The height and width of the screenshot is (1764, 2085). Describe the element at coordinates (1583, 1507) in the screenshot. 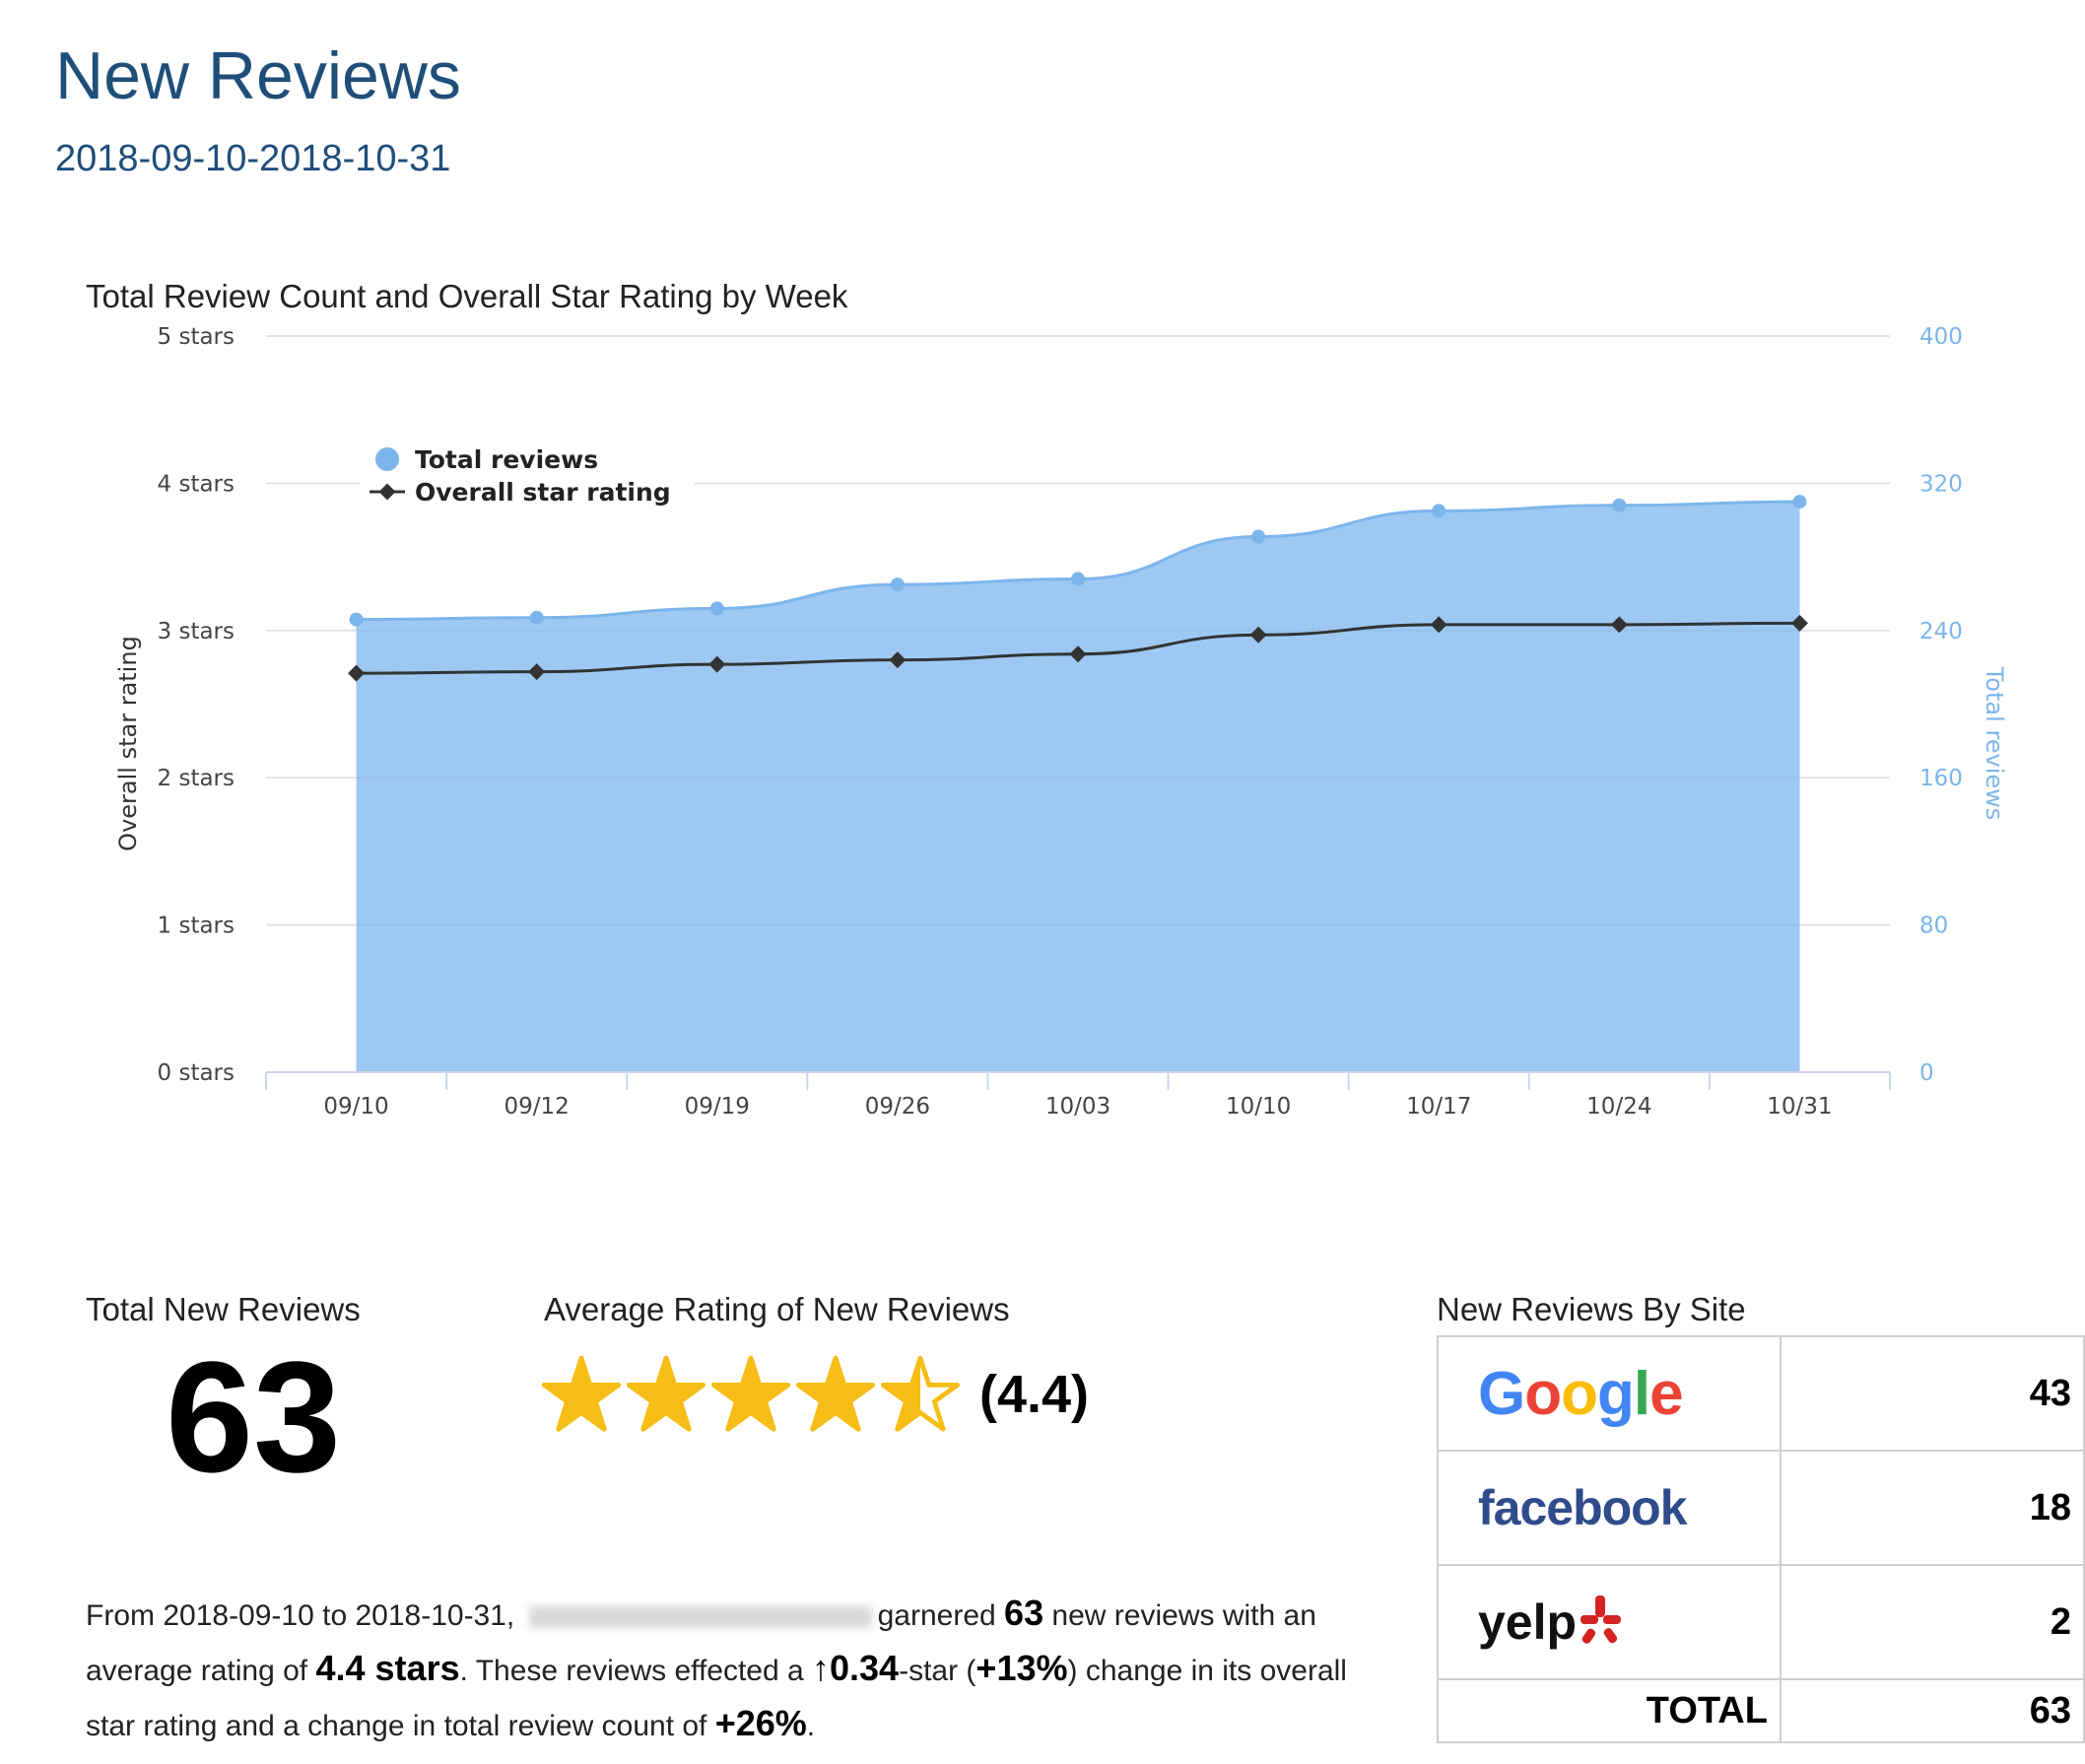

I see `facebook-logo-text: facebook` at that location.